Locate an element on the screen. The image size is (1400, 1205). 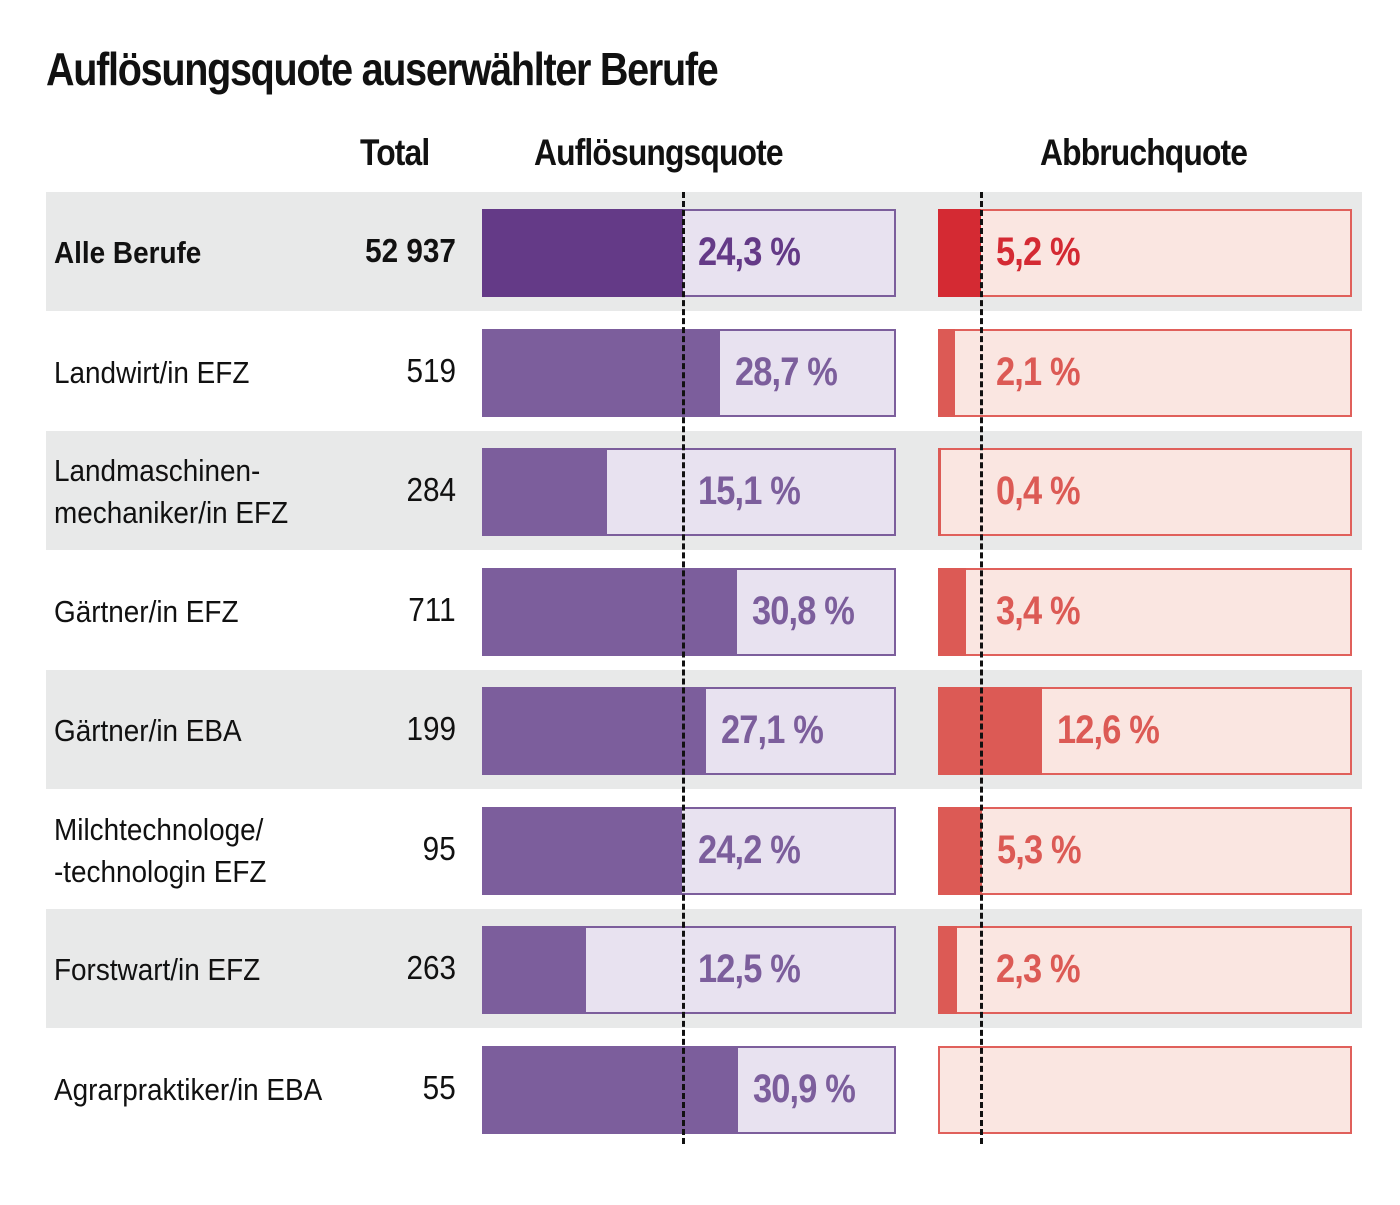
row-total: 199 is located at coordinates (431, 728).